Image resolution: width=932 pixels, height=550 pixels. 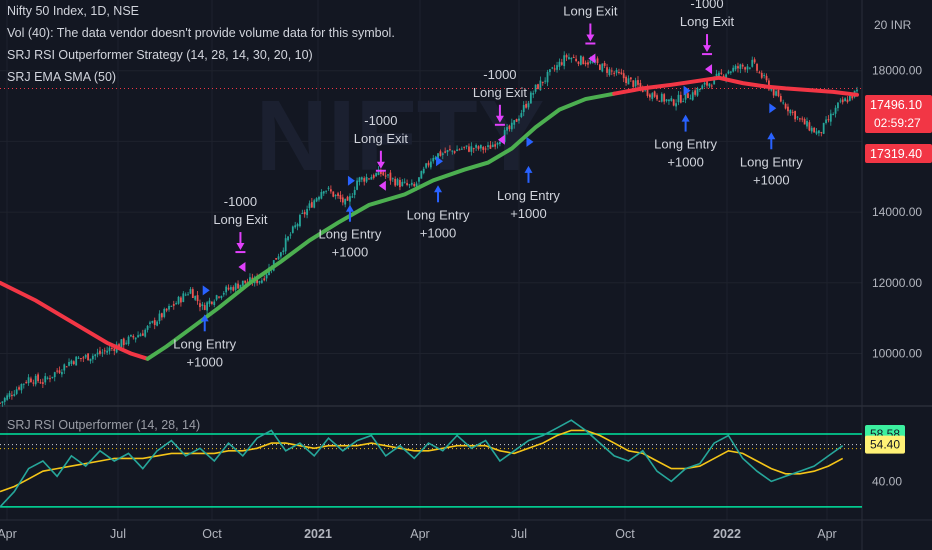 What do you see at coordinates (528, 195) in the screenshot?
I see `entry-label-3: Long Entry` at bounding box center [528, 195].